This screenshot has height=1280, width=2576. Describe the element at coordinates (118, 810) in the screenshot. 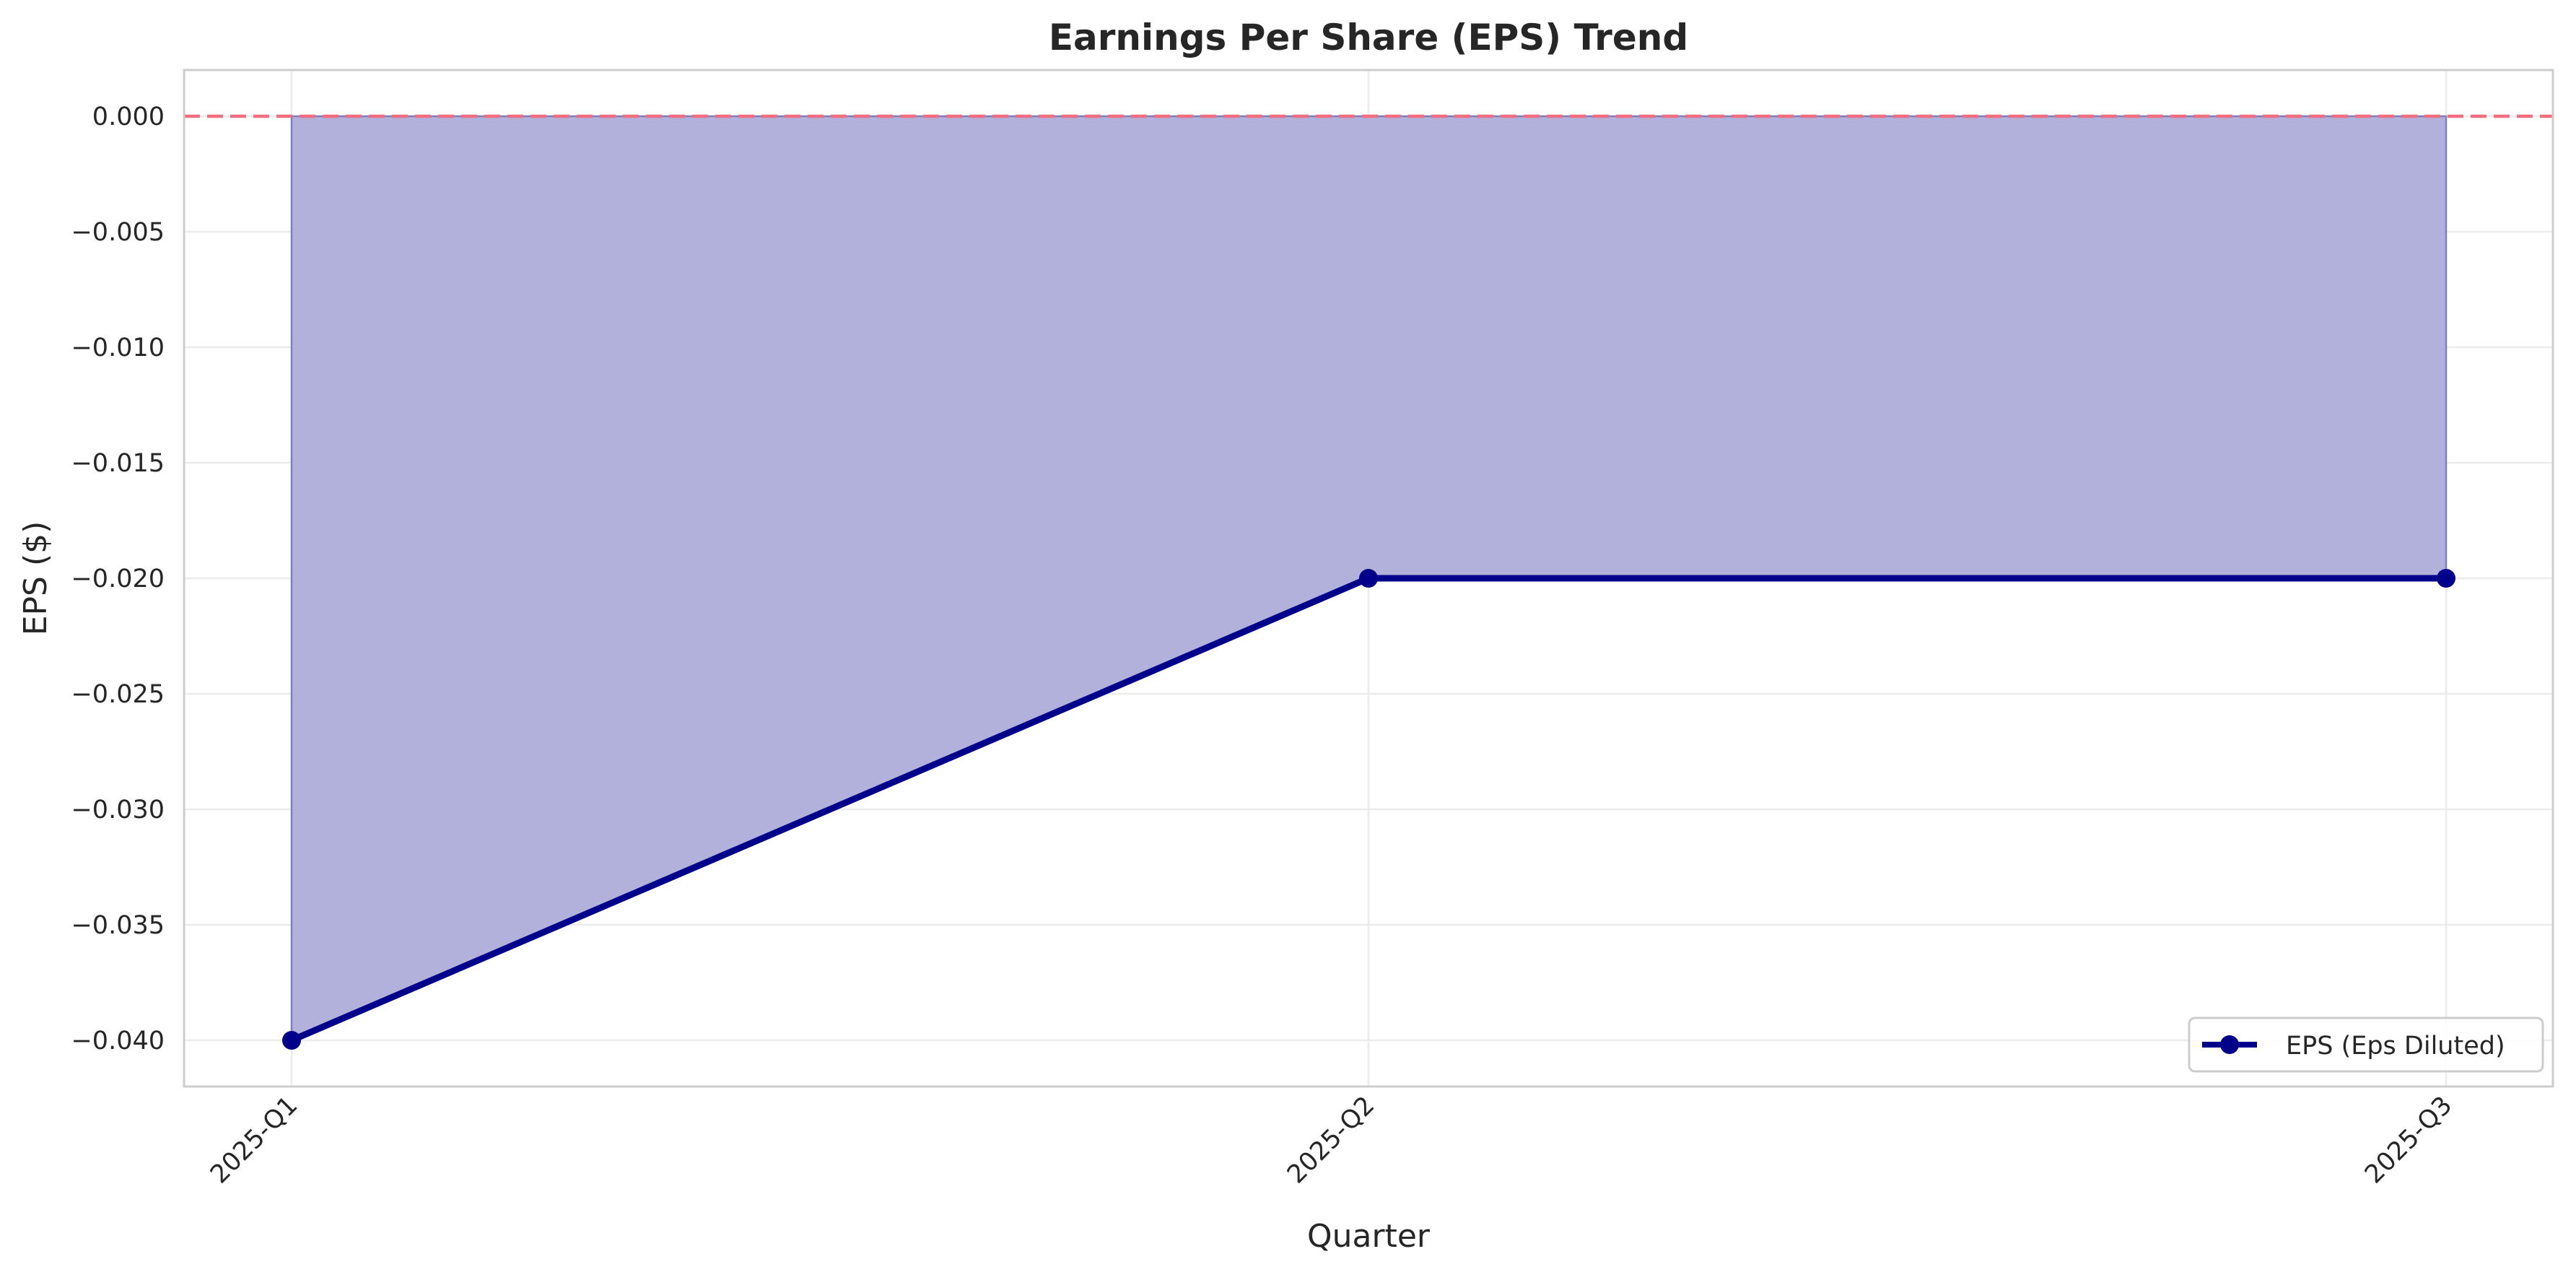

I see `y-tick-label: −0.030` at that location.